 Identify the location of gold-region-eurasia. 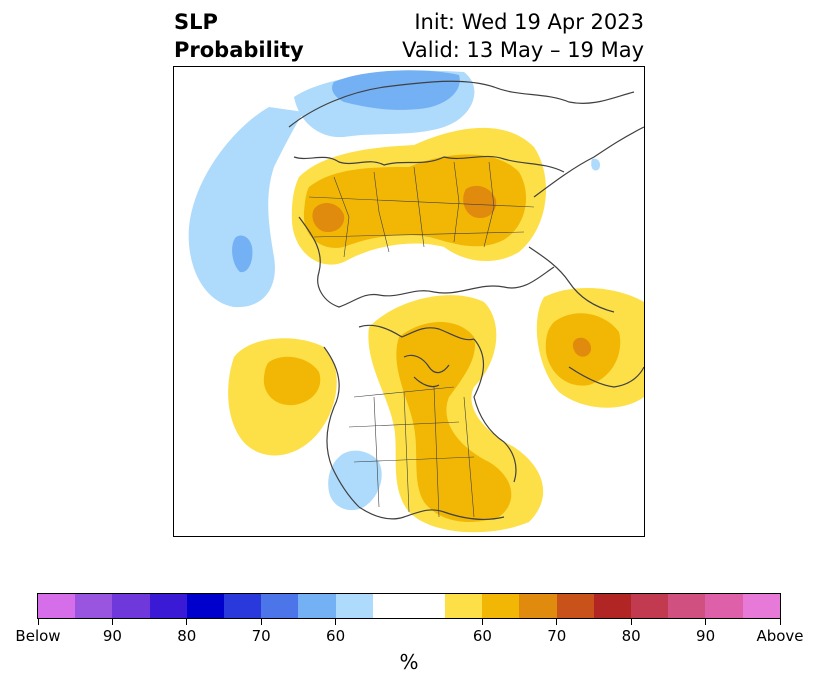
(415, 201).